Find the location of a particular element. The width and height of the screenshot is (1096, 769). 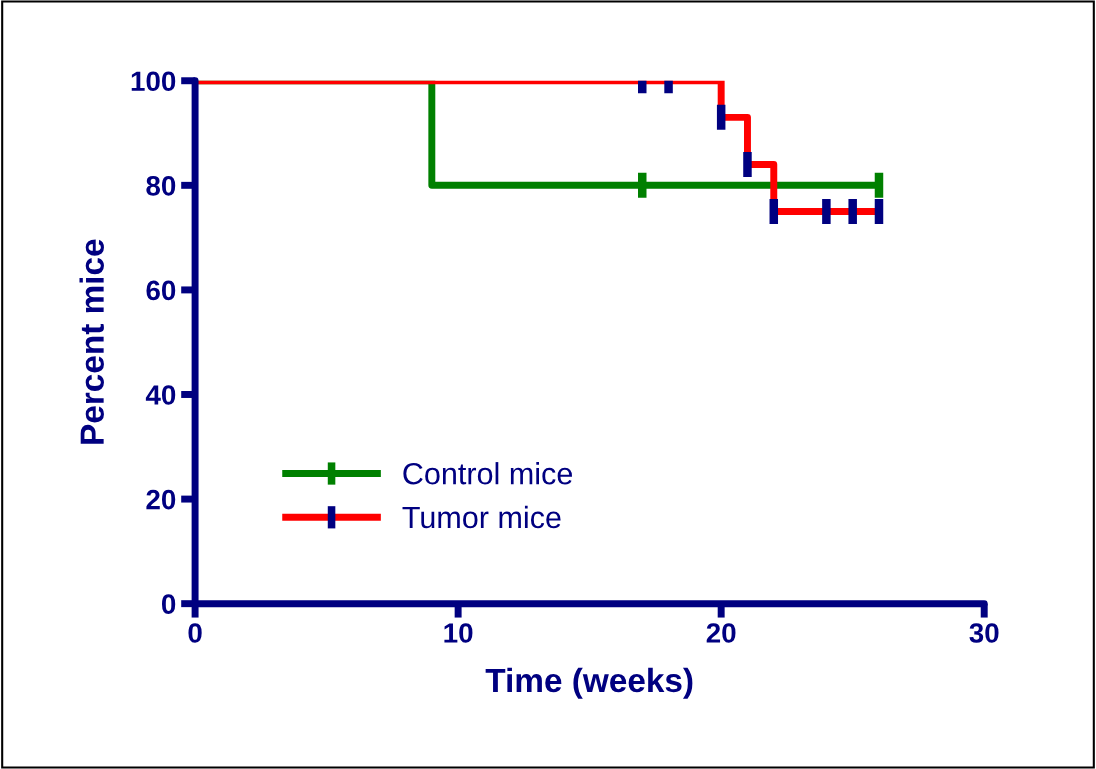

y-tick-label: 100 is located at coordinates (153, 81).